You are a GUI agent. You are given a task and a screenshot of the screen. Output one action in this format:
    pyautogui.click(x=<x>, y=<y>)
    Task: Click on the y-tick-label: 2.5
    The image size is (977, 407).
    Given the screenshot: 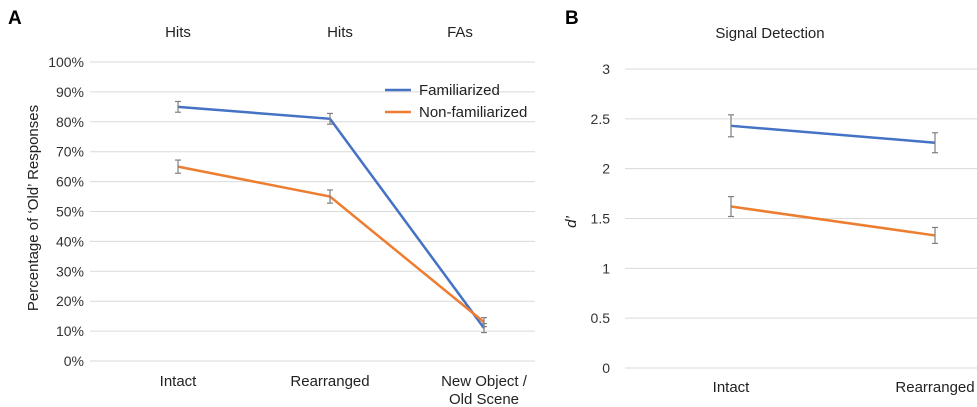 What is the action you would take?
    pyautogui.click(x=601, y=119)
    